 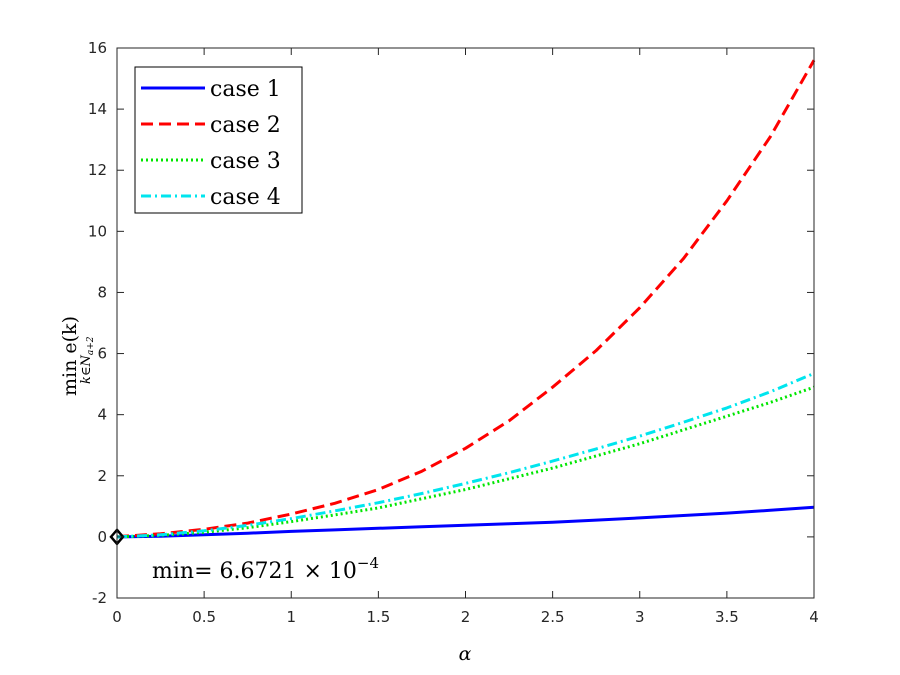 I want to click on x-tick-label: 2, so click(x=466, y=617).